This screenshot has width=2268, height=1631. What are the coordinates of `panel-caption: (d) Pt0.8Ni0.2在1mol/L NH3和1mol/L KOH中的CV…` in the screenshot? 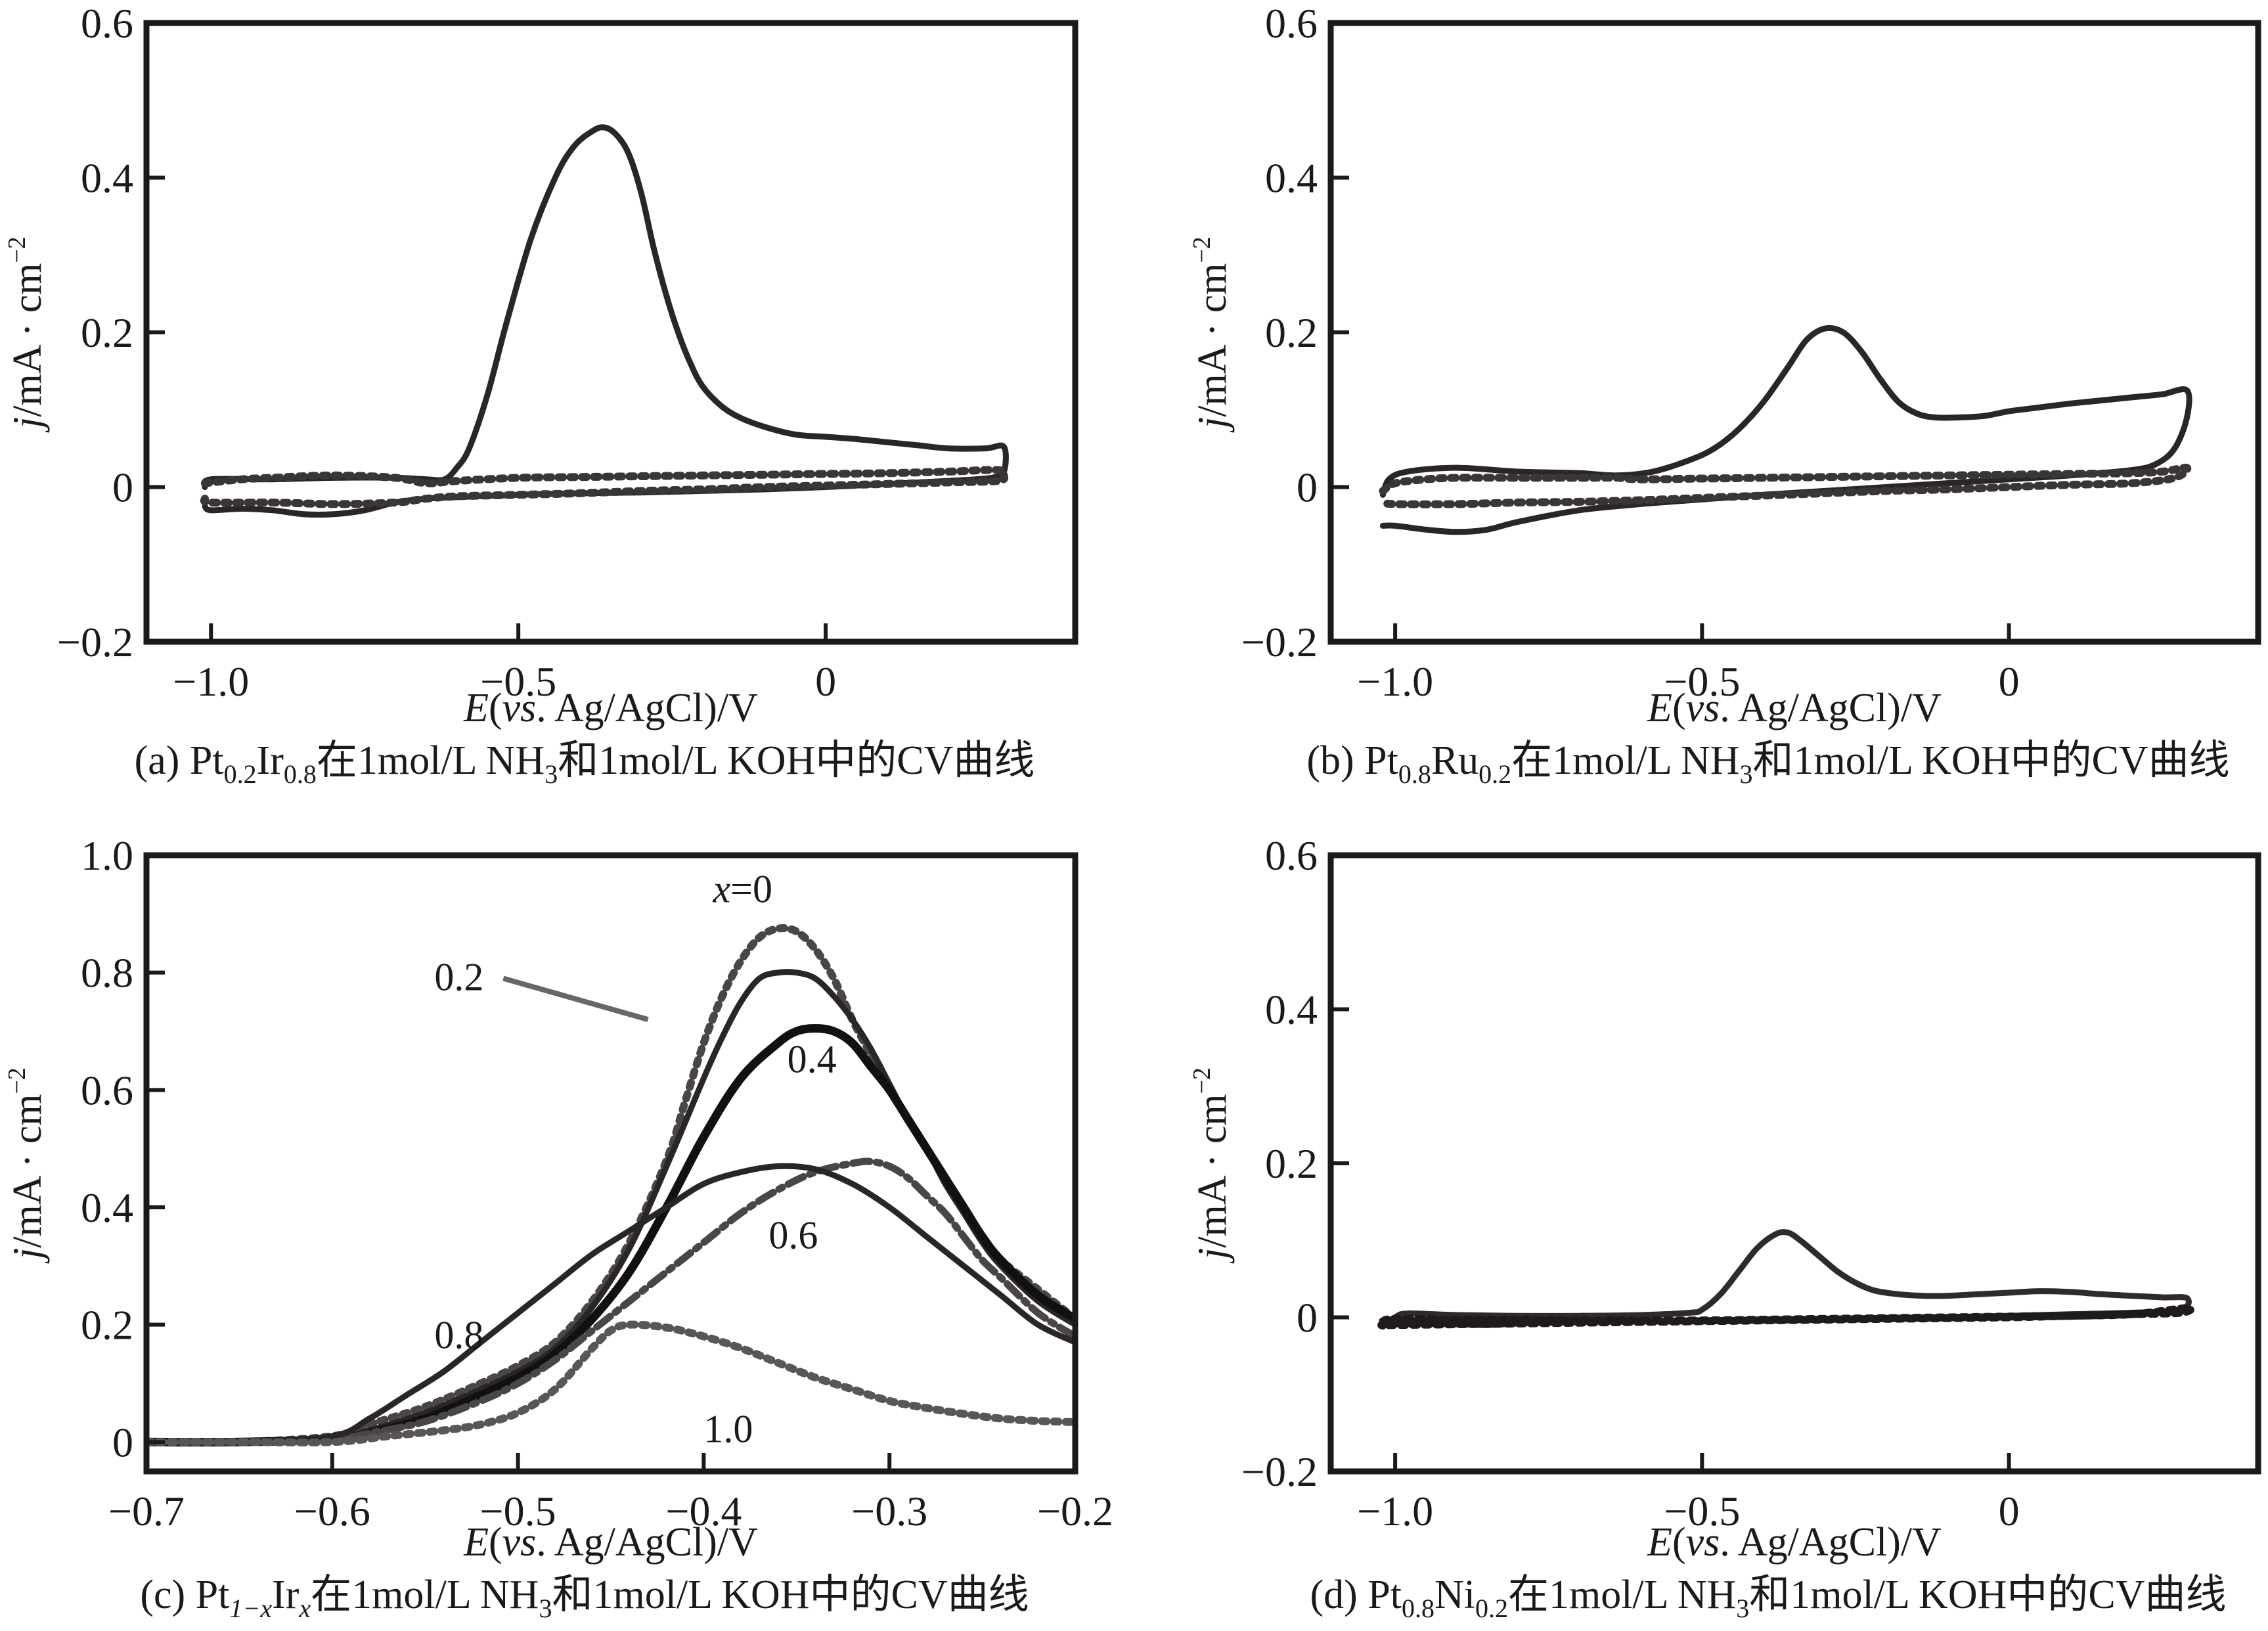 It's located at (1768, 1598).